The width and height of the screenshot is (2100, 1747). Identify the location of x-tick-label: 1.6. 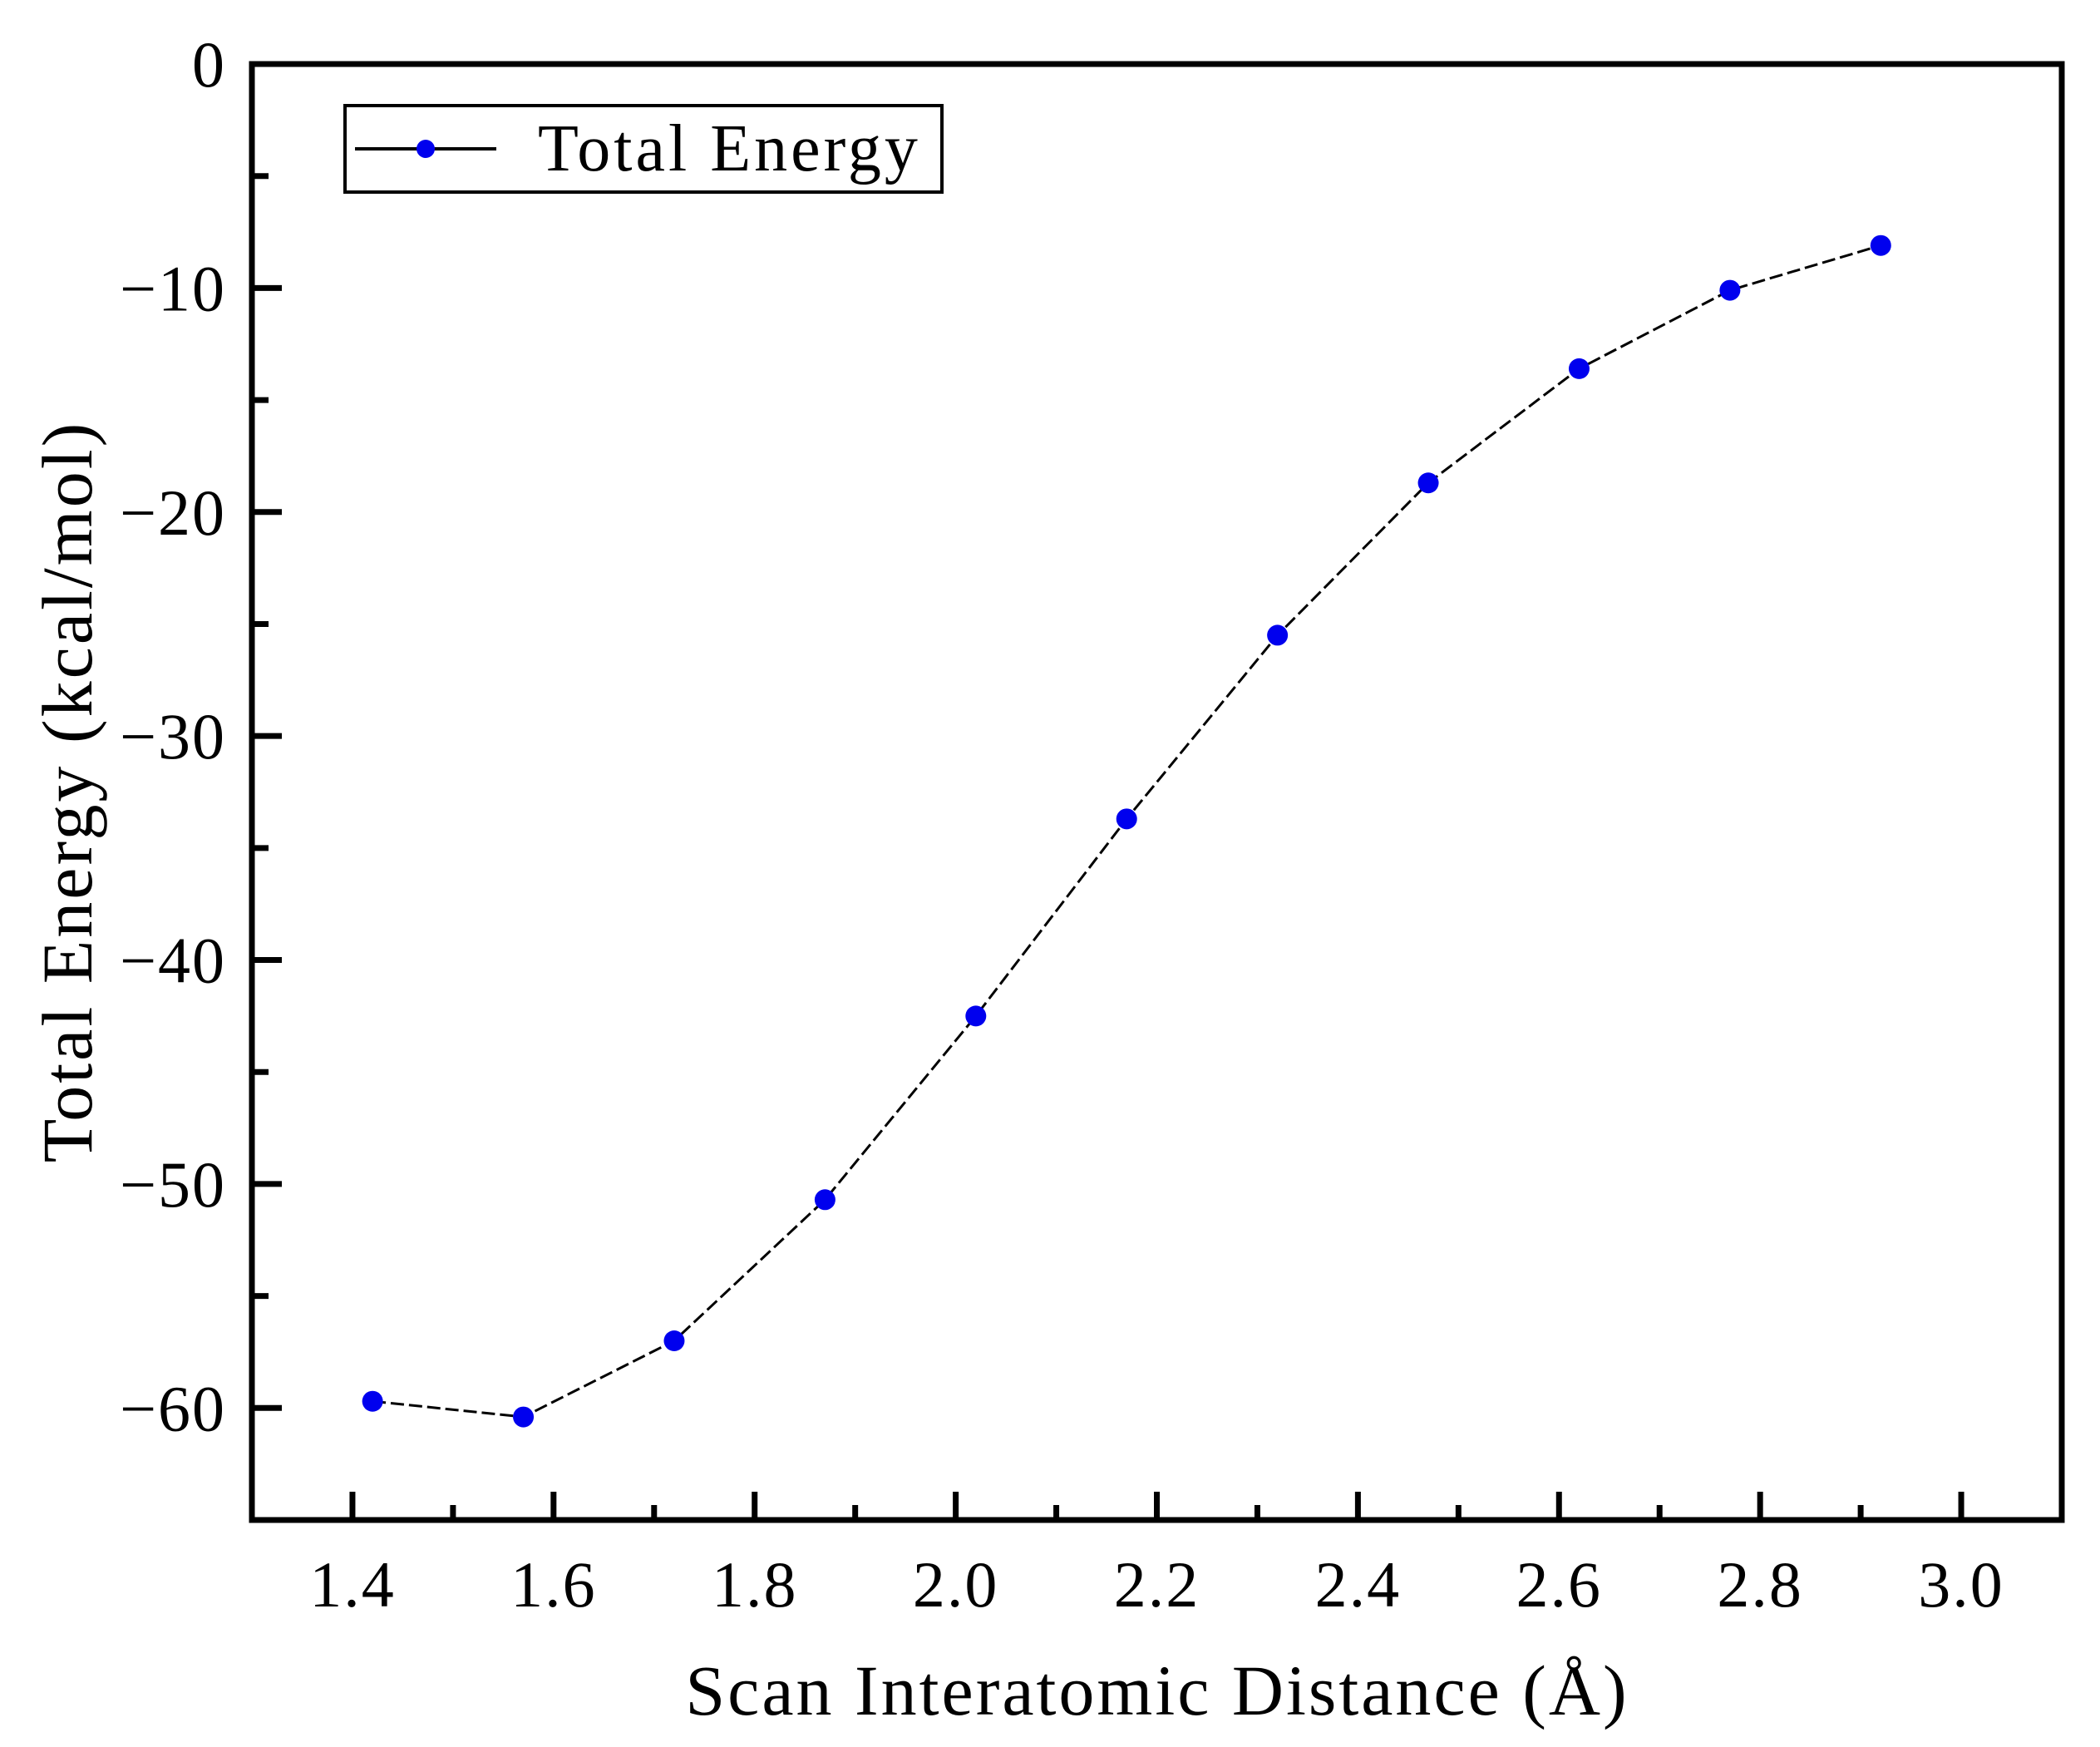
(553, 1584).